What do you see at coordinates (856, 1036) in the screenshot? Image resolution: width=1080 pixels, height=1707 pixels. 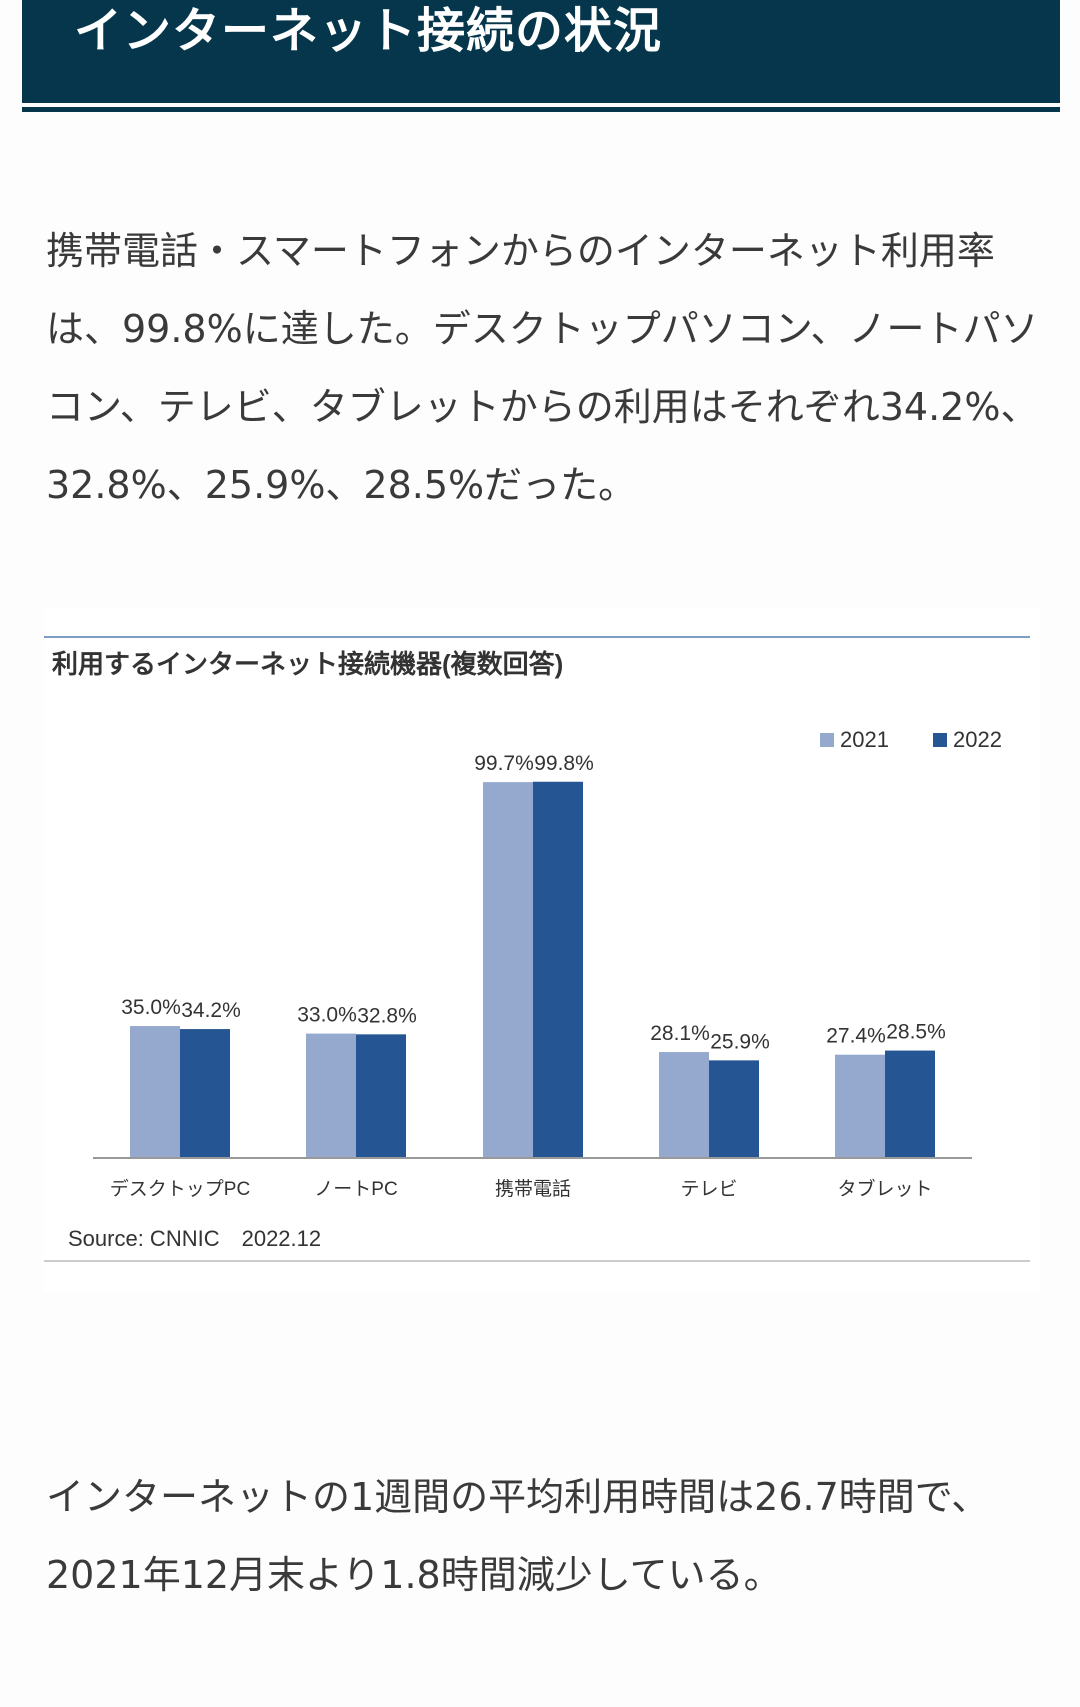 I see `data-label-2021-4: 27.4%` at bounding box center [856, 1036].